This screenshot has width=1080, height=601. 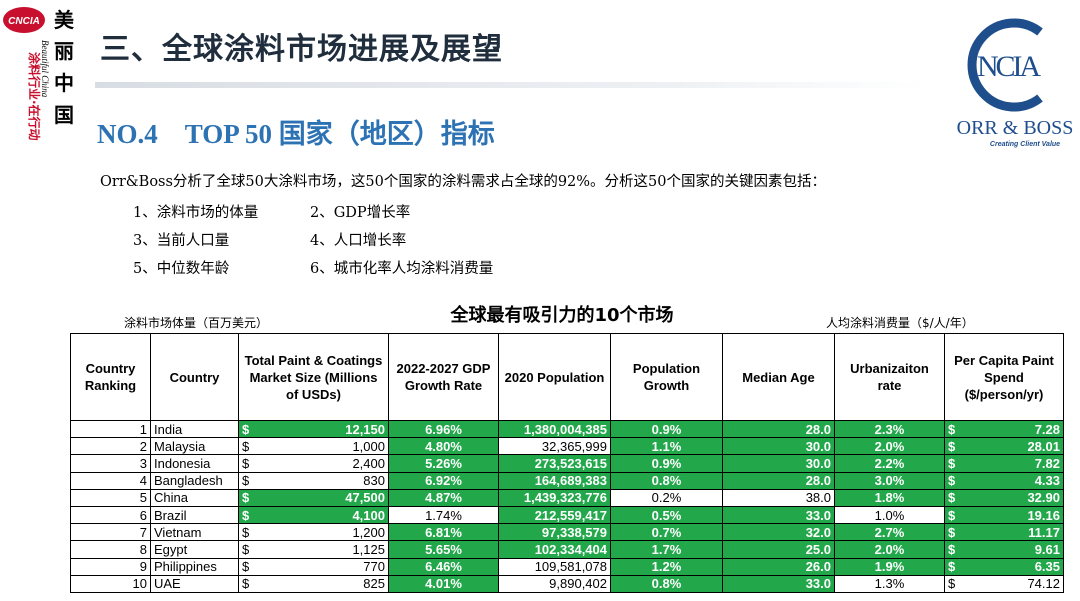 What do you see at coordinates (110, 446) in the screenshot?
I see `table-cell: 2` at bounding box center [110, 446].